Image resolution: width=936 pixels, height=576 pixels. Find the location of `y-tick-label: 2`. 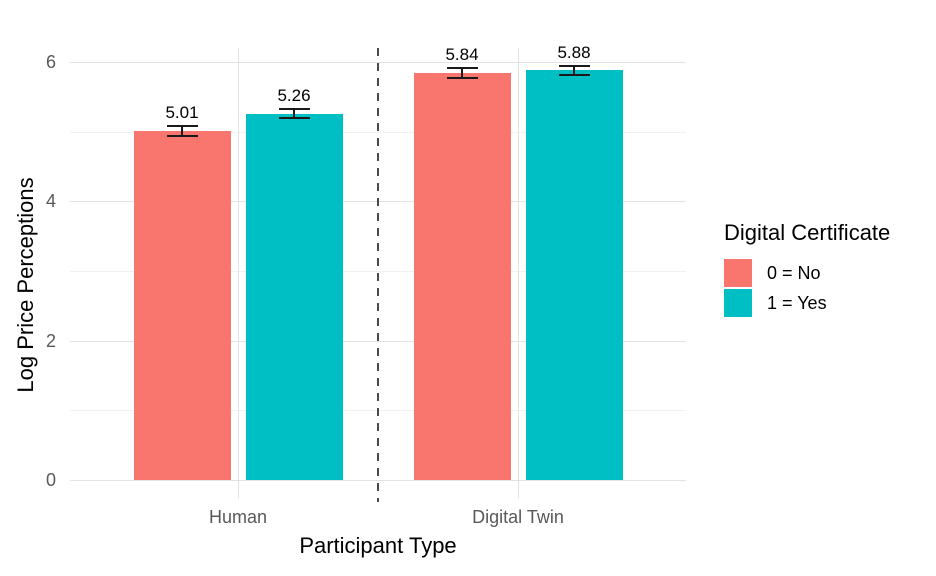

y-tick-label: 2 is located at coordinates (50, 341).